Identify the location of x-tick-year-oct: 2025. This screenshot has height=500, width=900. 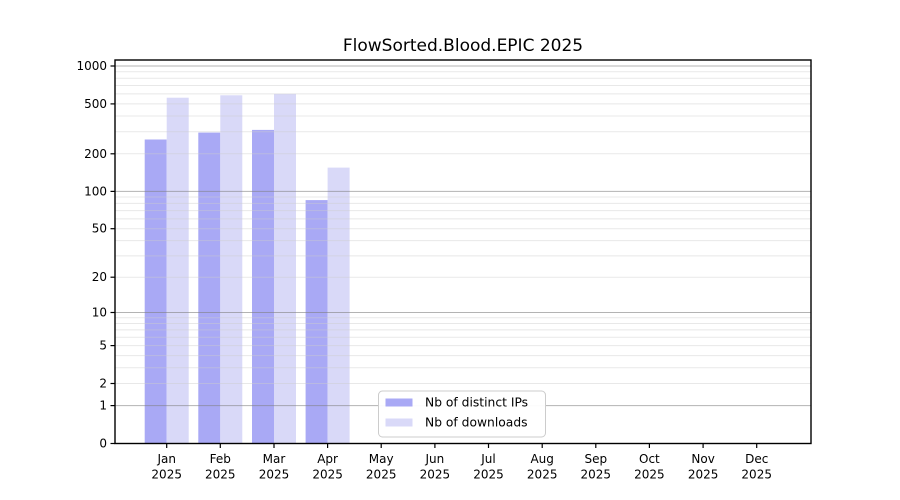
(649, 475).